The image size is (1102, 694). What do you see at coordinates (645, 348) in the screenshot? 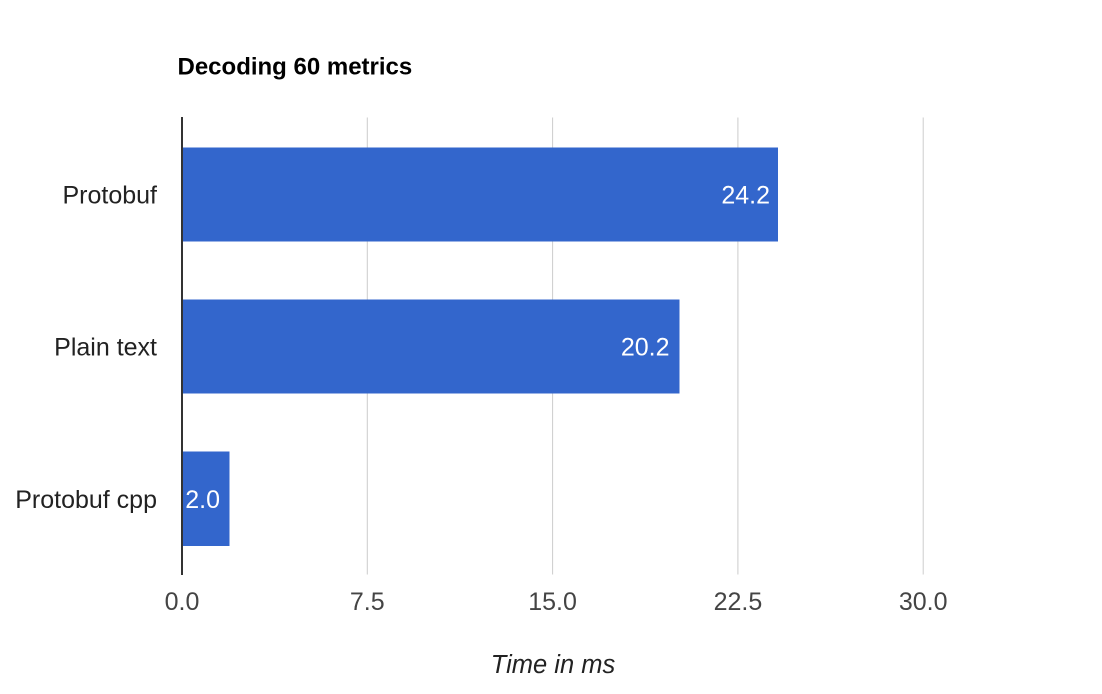
I see `svg-text: 20.2` at bounding box center [645, 348].